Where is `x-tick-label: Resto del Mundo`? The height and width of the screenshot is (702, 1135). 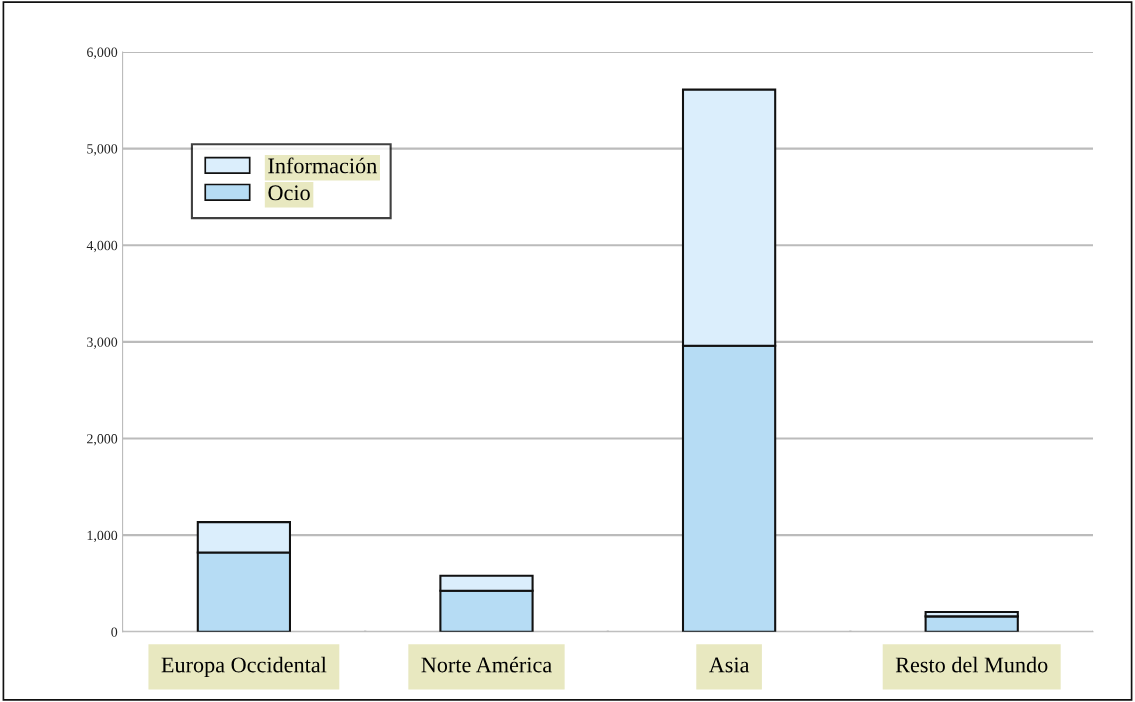 x-tick-label: Resto del Mundo is located at coordinates (971, 664).